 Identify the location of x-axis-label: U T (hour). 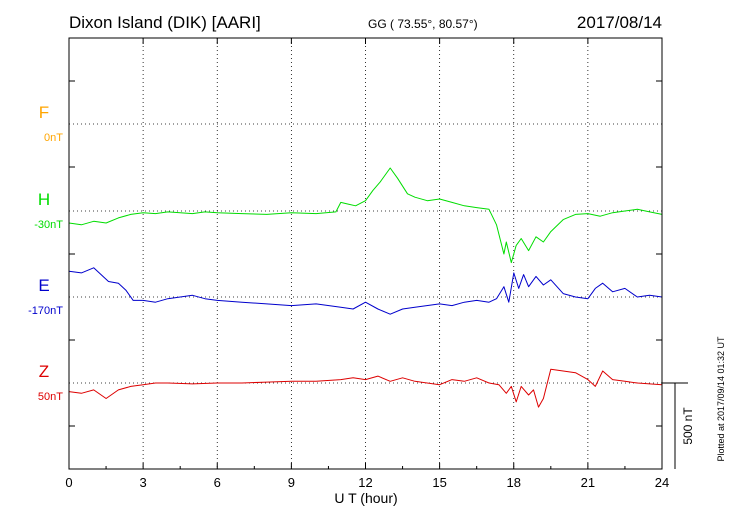
(365, 498).